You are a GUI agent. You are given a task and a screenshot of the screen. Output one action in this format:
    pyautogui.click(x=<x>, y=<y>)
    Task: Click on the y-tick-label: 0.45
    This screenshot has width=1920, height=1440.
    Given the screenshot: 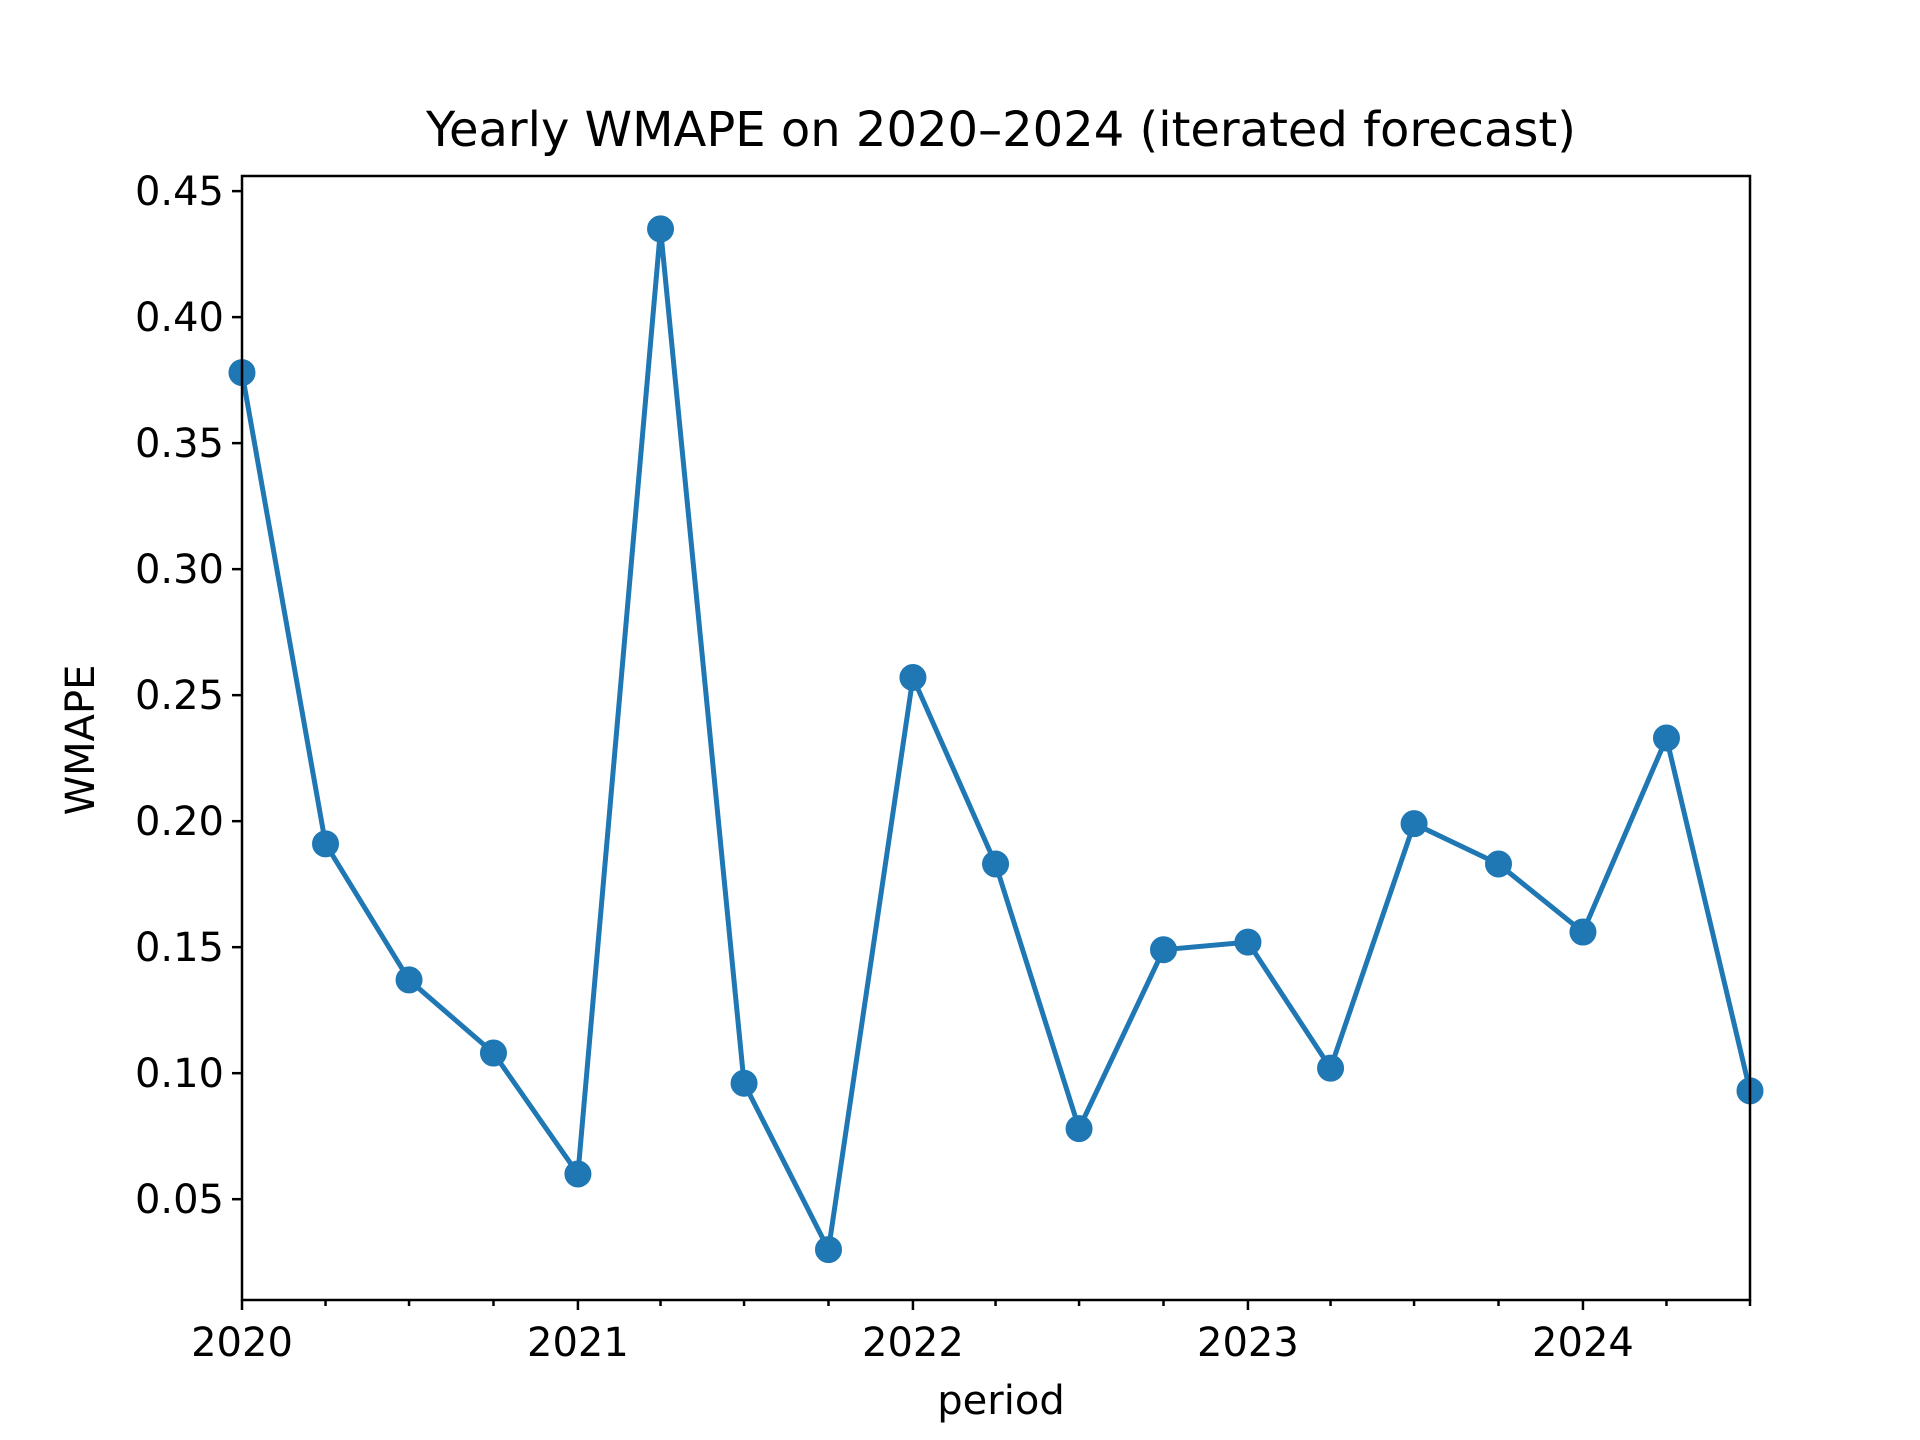 What is the action you would take?
    pyautogui.click(x=179, y=192)
    